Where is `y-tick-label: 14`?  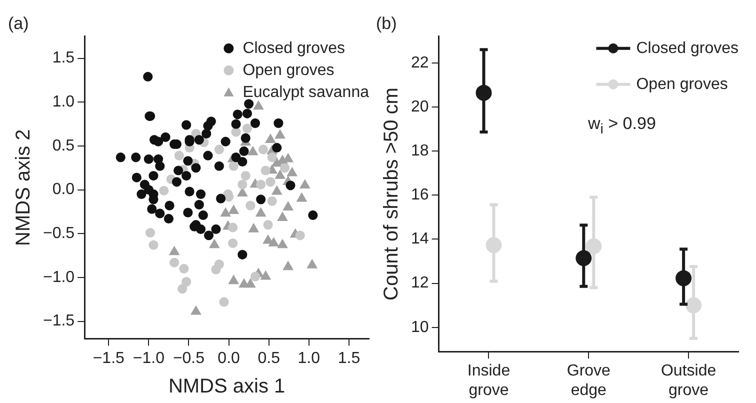 y-tick-label: 14 is located at coordinates (420, 239).